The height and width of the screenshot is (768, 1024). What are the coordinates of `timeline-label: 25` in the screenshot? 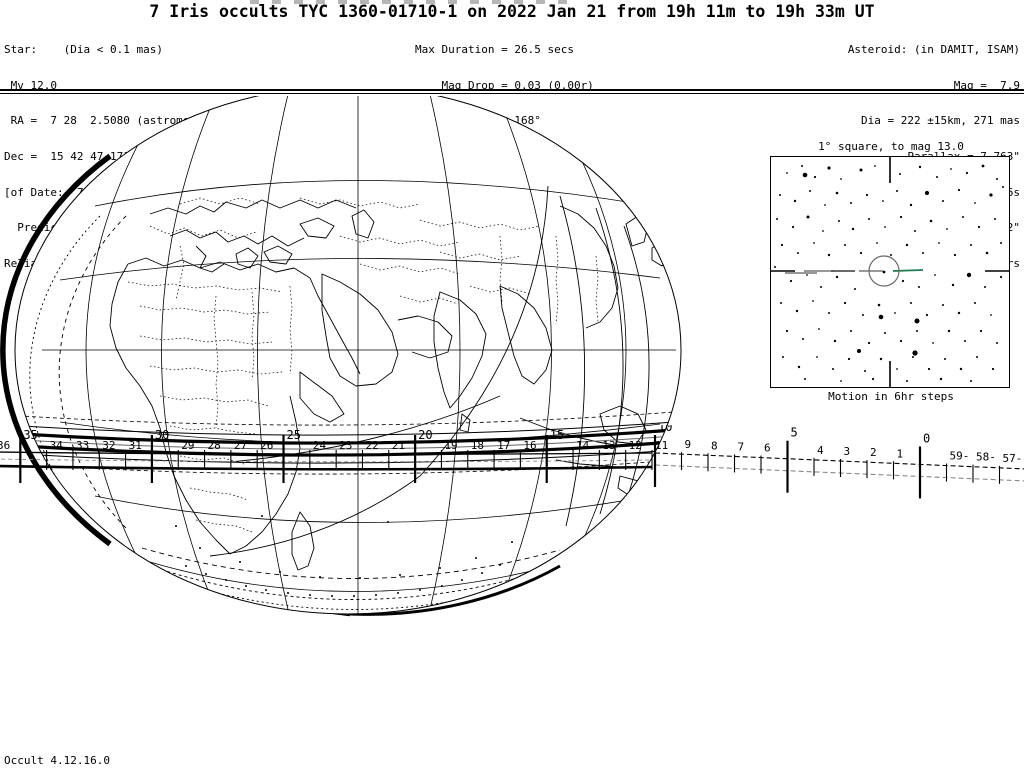 It's located at (294, 435).